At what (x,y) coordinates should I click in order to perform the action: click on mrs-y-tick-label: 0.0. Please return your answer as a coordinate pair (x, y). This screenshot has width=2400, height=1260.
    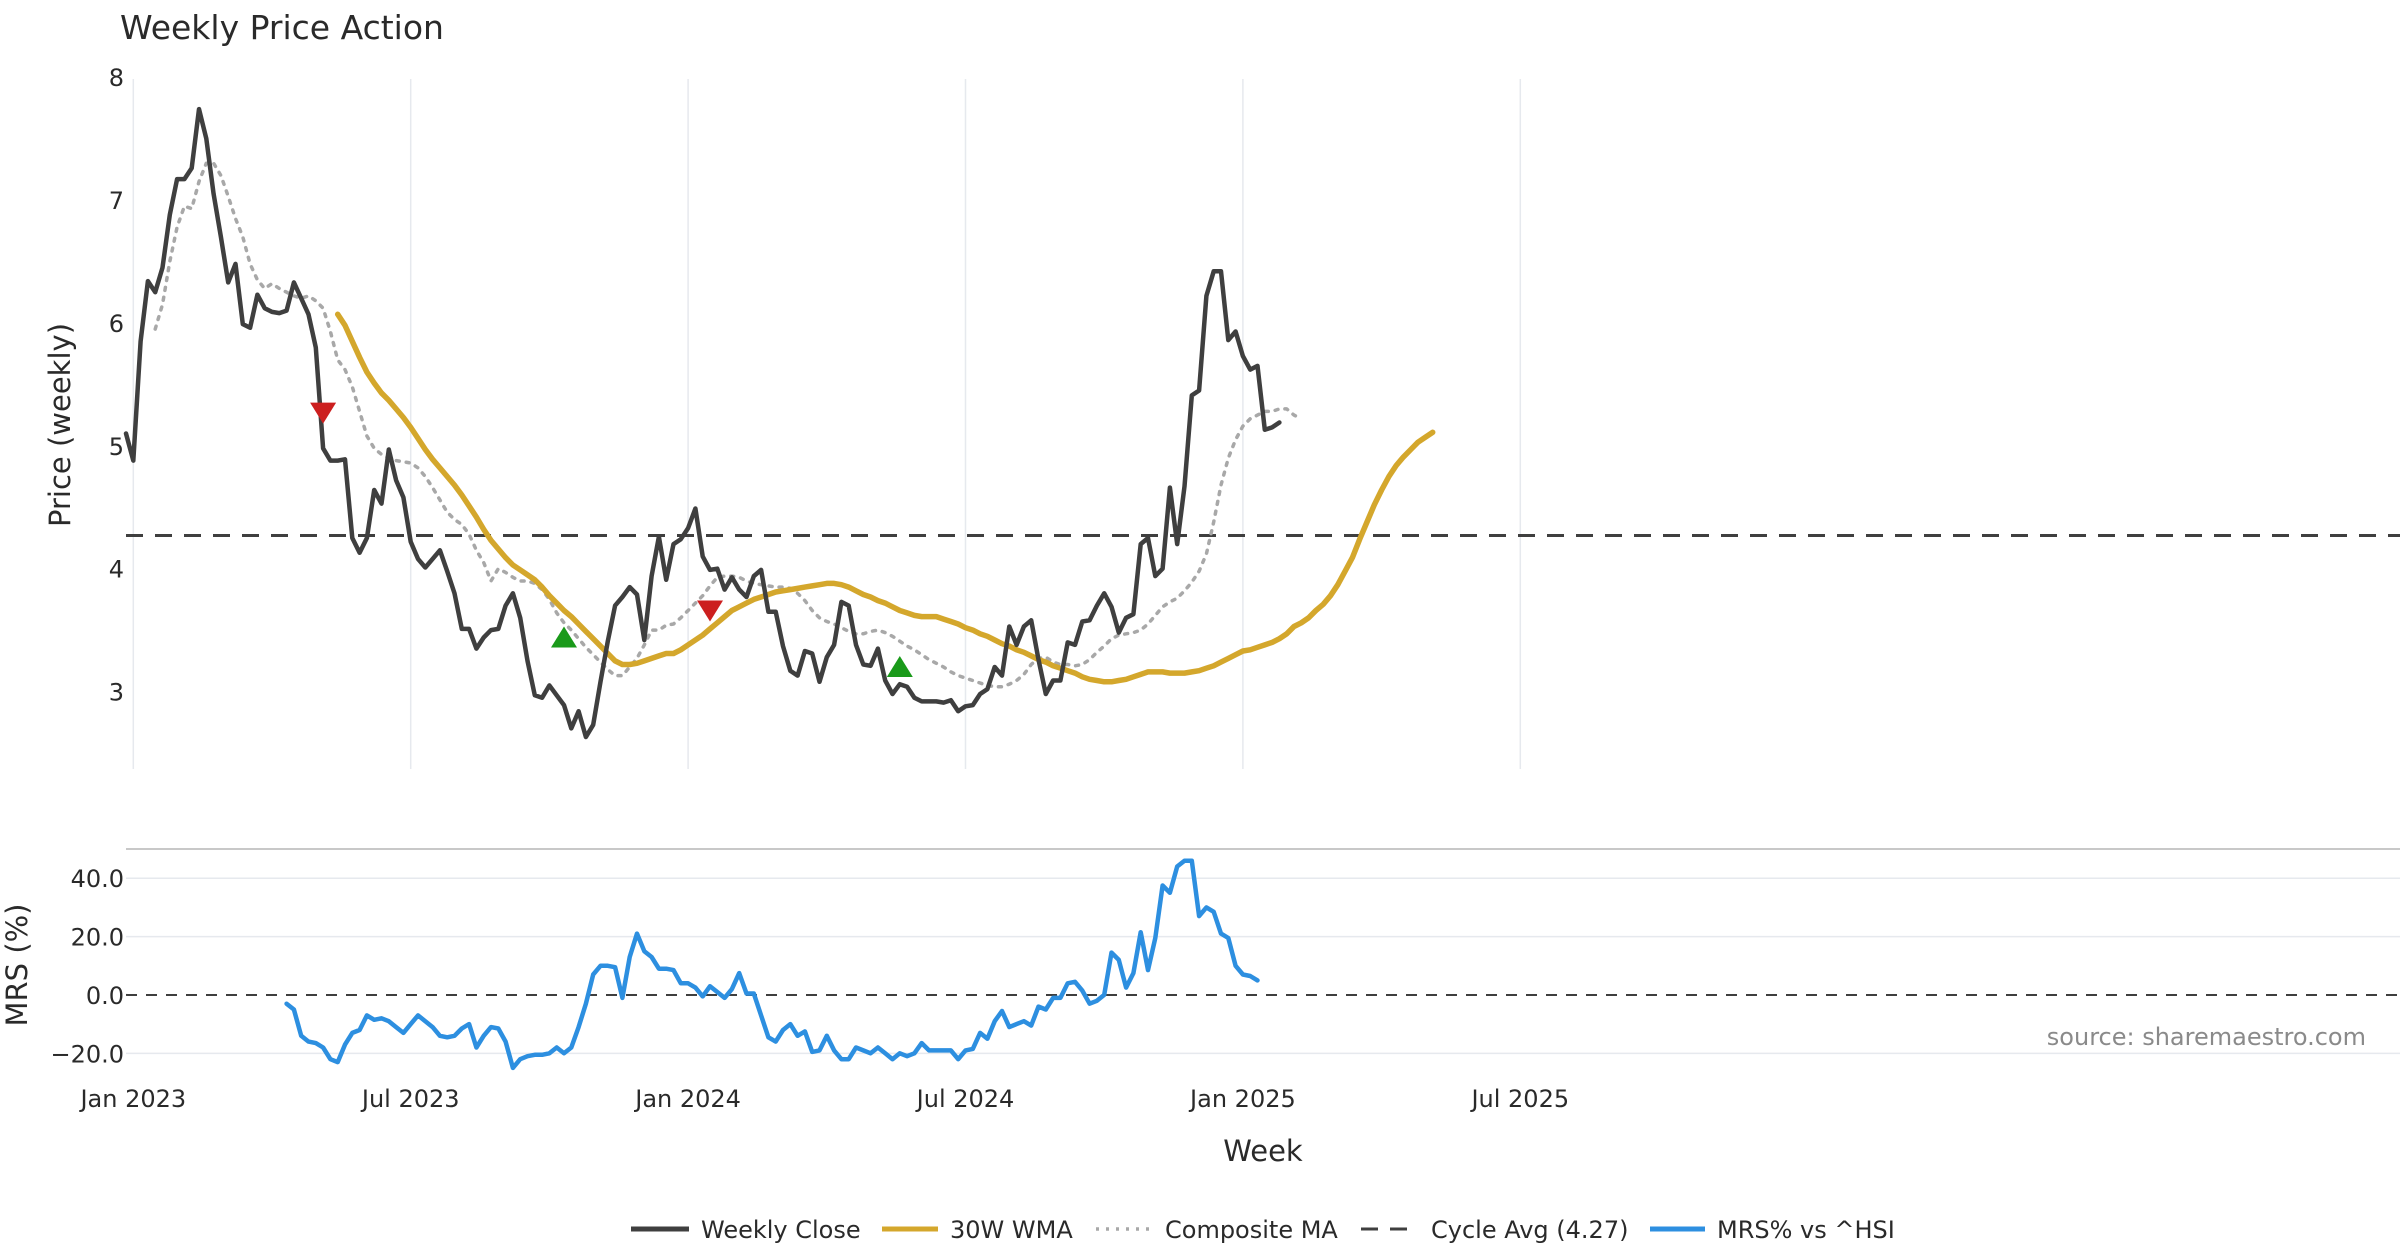
    Looking at the image, I should click on (105, 996).